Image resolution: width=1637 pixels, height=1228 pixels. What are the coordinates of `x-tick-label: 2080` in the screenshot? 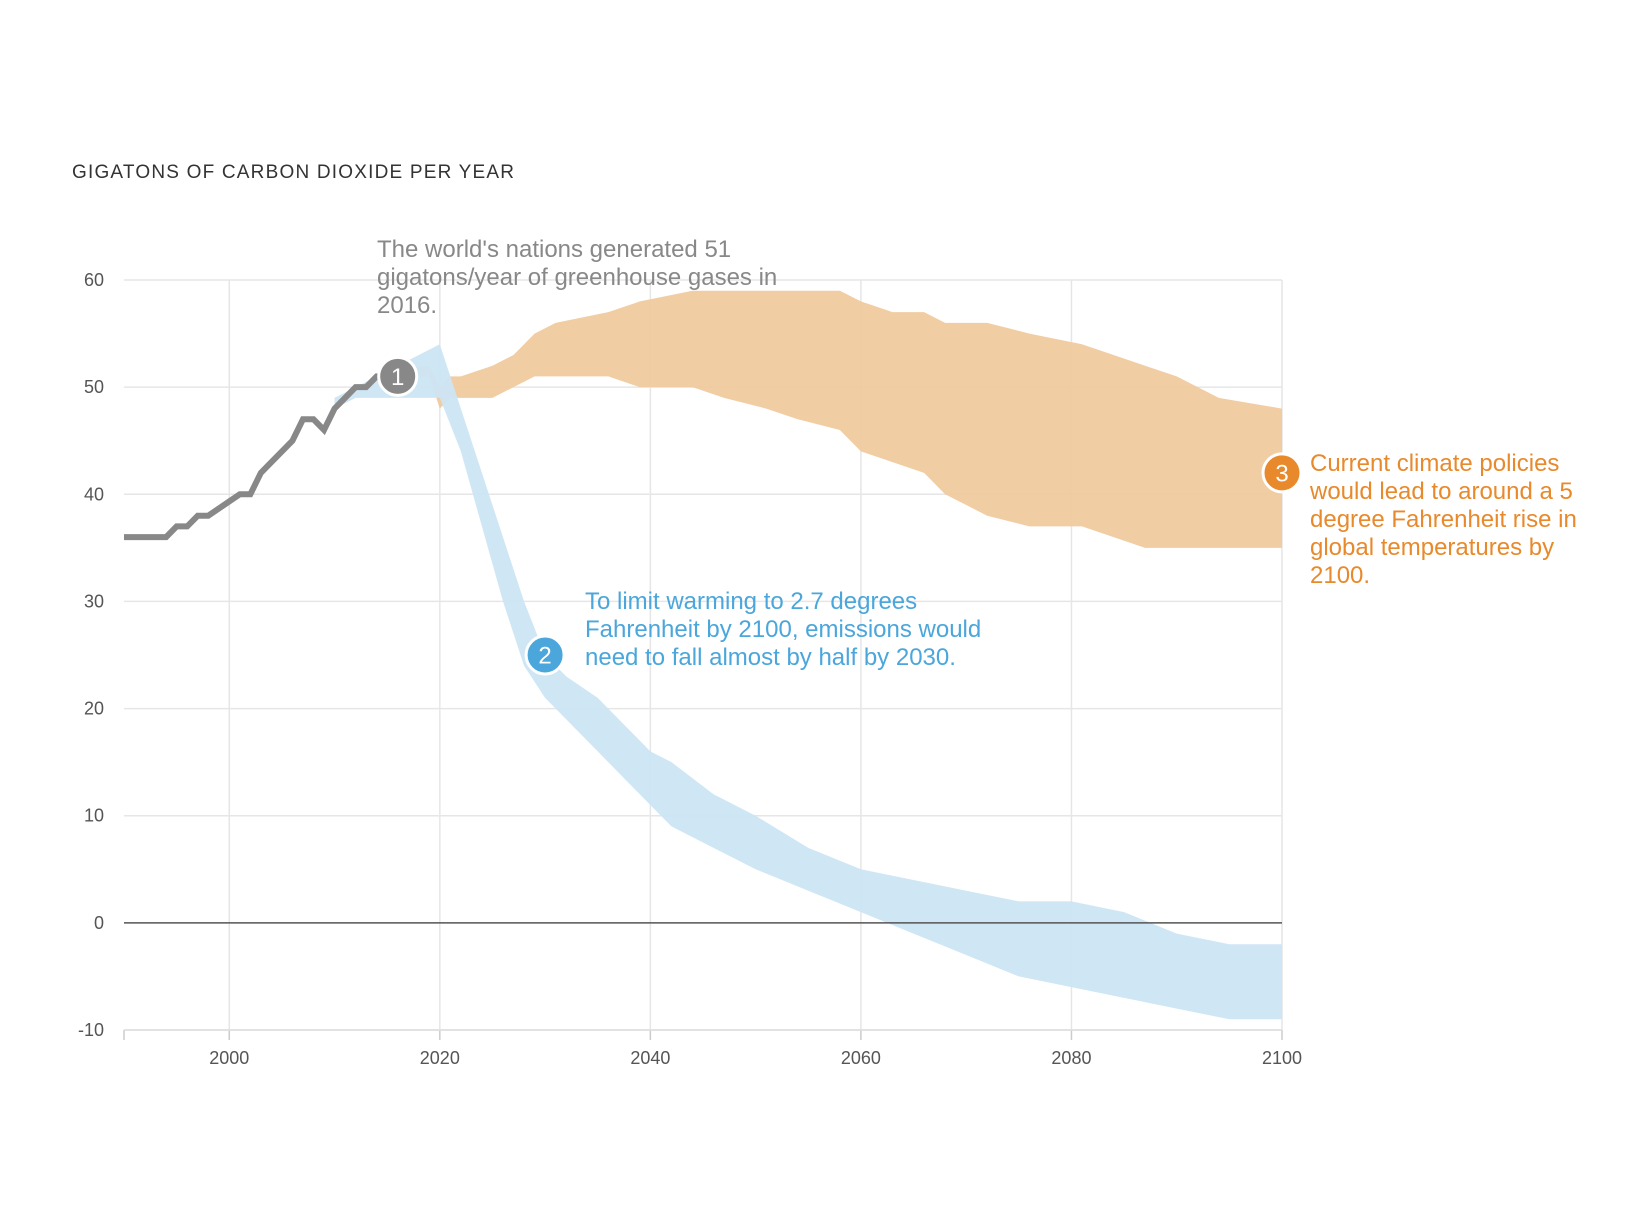 It's located at (1071, 1058).